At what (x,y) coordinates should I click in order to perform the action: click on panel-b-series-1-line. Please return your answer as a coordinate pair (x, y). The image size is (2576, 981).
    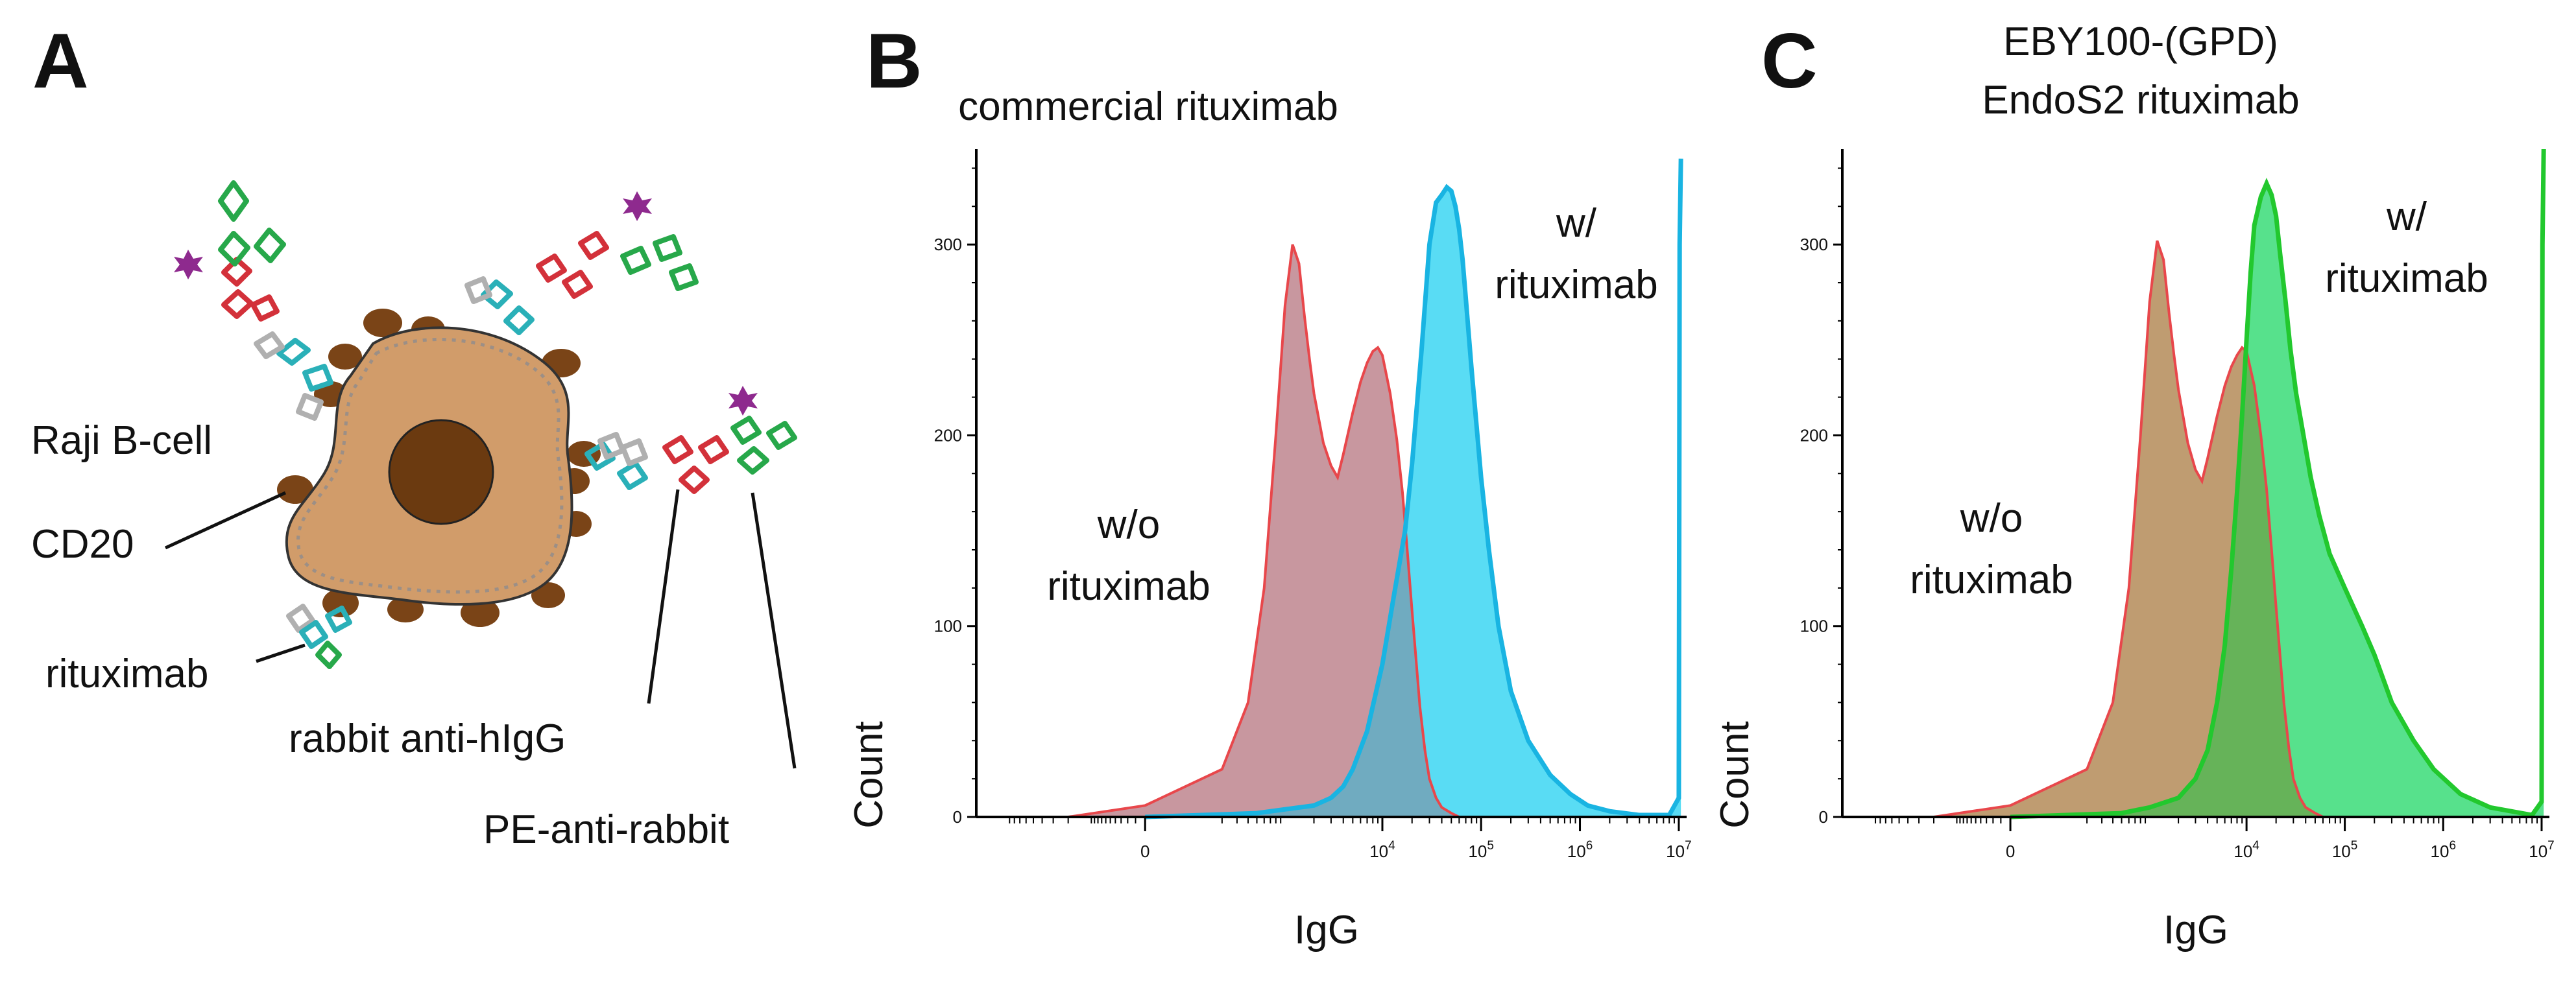
    Looking at the image, I should click on (1414, 489).